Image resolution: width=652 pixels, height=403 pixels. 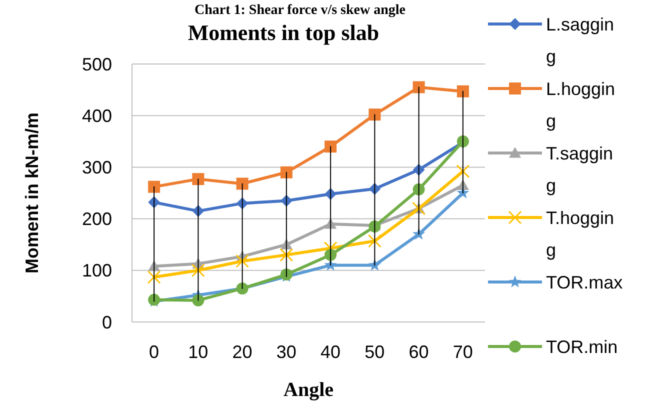 I want to click on x-tick-label: 50, so click(x=374, y=352).